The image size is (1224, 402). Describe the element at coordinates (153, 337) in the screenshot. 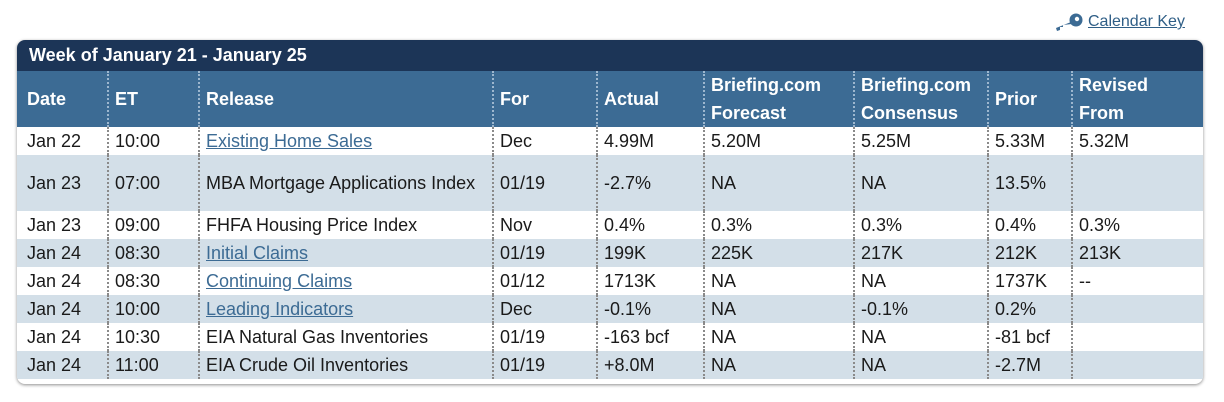

I see `cell-et: 10:30` at that location.